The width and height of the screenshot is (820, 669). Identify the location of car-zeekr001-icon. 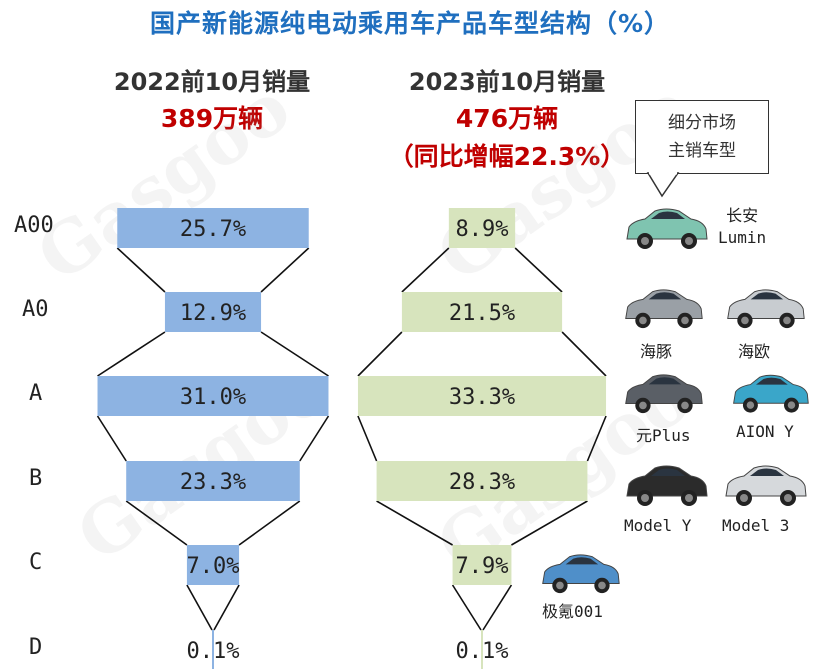
(580, 575).